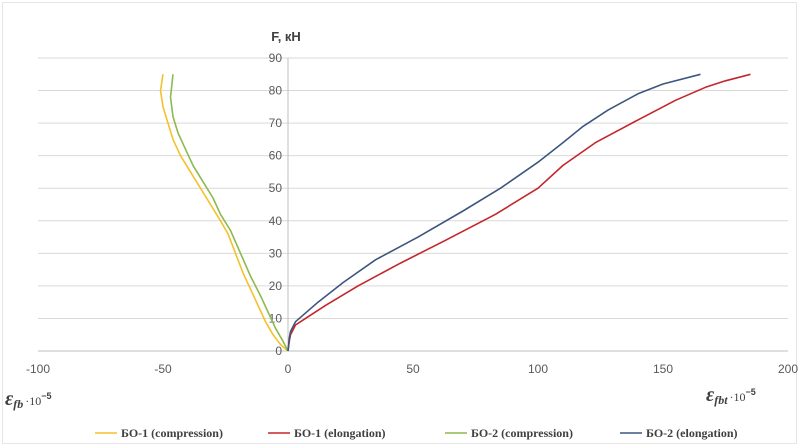 Image resolution: width=800 pixels, height=447 pixels. I want to click on x-axis-left-multiplier: ·10, so click(33, 401).